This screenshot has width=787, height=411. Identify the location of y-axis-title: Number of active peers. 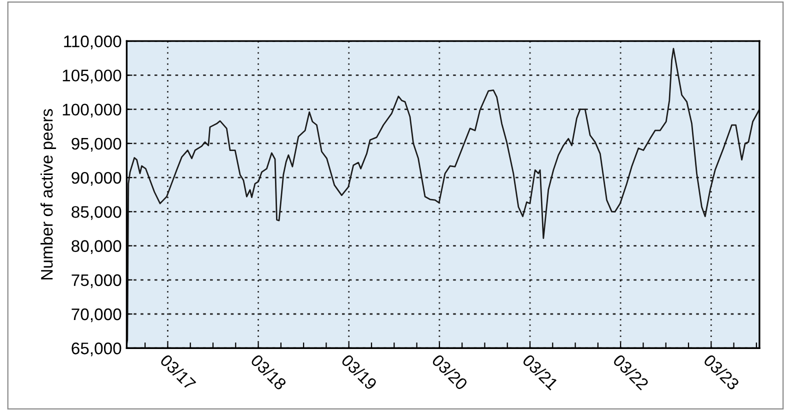
(48, 194).